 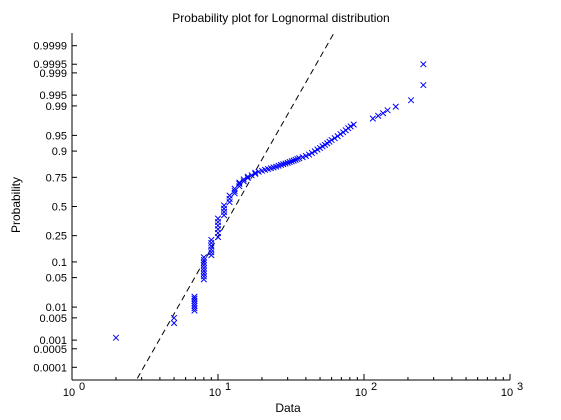 What do you see at coordinates (50, 47) in the screenshot?
I see `y-tick-label: 0.9999` at bounding box center [50, 47].